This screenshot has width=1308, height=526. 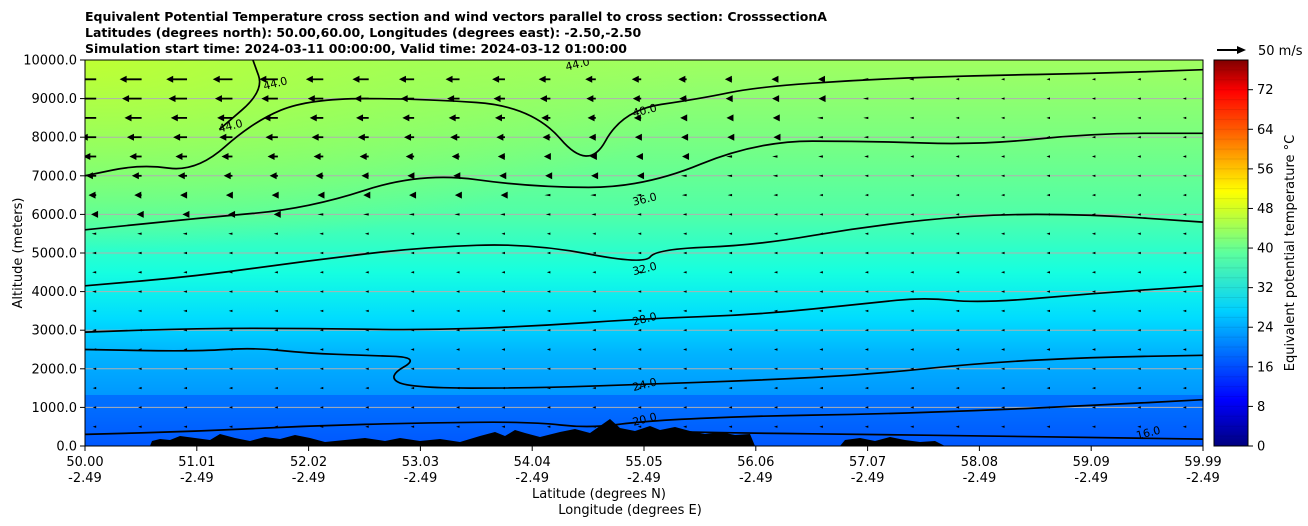 I want to click on y-tick-label: 3000.0, so click(x=55, y=331).